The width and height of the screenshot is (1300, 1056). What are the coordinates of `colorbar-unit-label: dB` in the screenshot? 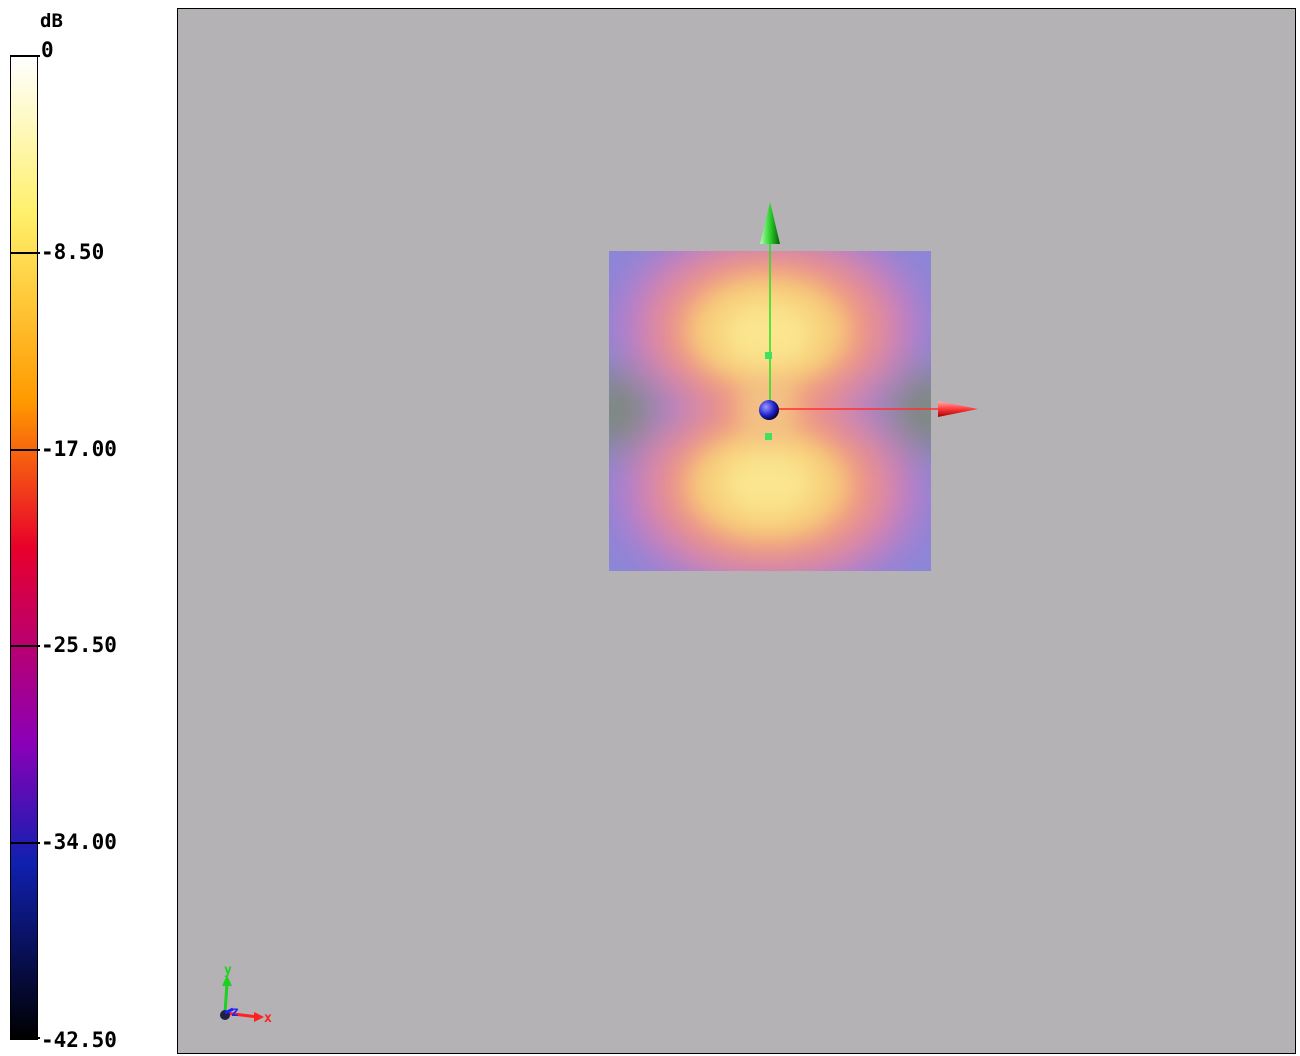 It's located at (51, 21).